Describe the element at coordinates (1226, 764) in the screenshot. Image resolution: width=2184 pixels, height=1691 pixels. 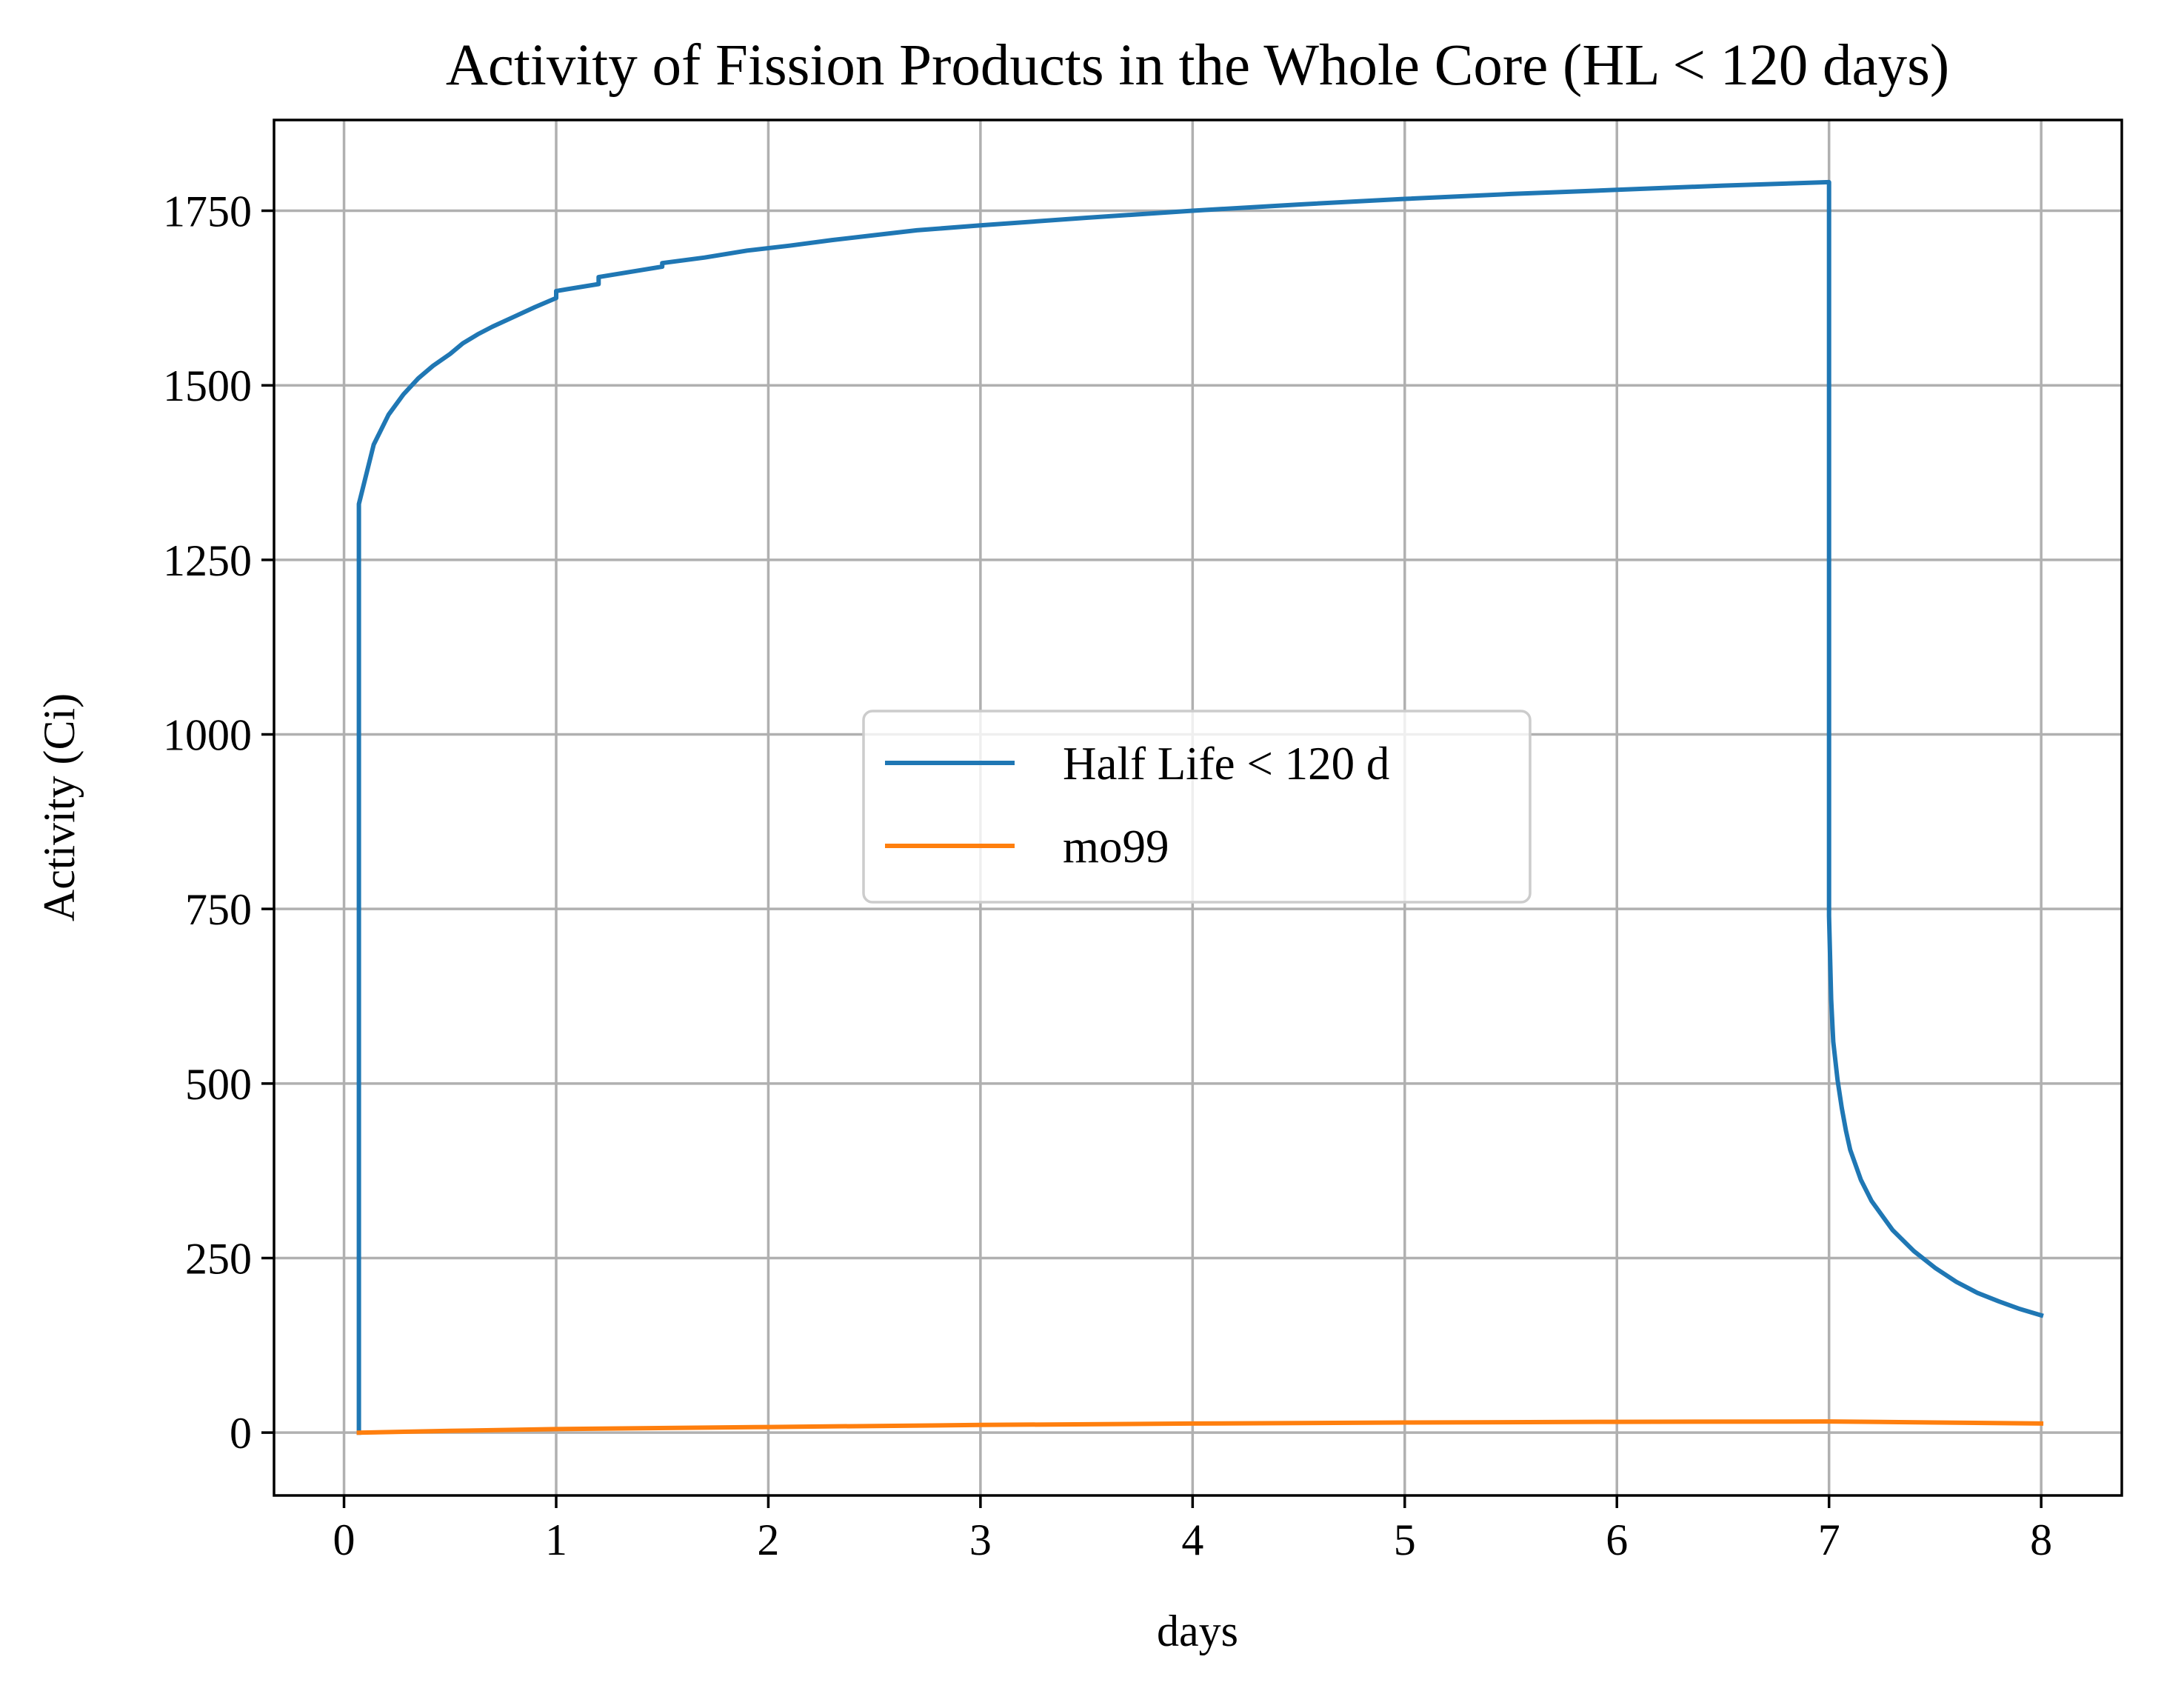
I see `legend-label-half-life: Half Life < 120 d` at that location.